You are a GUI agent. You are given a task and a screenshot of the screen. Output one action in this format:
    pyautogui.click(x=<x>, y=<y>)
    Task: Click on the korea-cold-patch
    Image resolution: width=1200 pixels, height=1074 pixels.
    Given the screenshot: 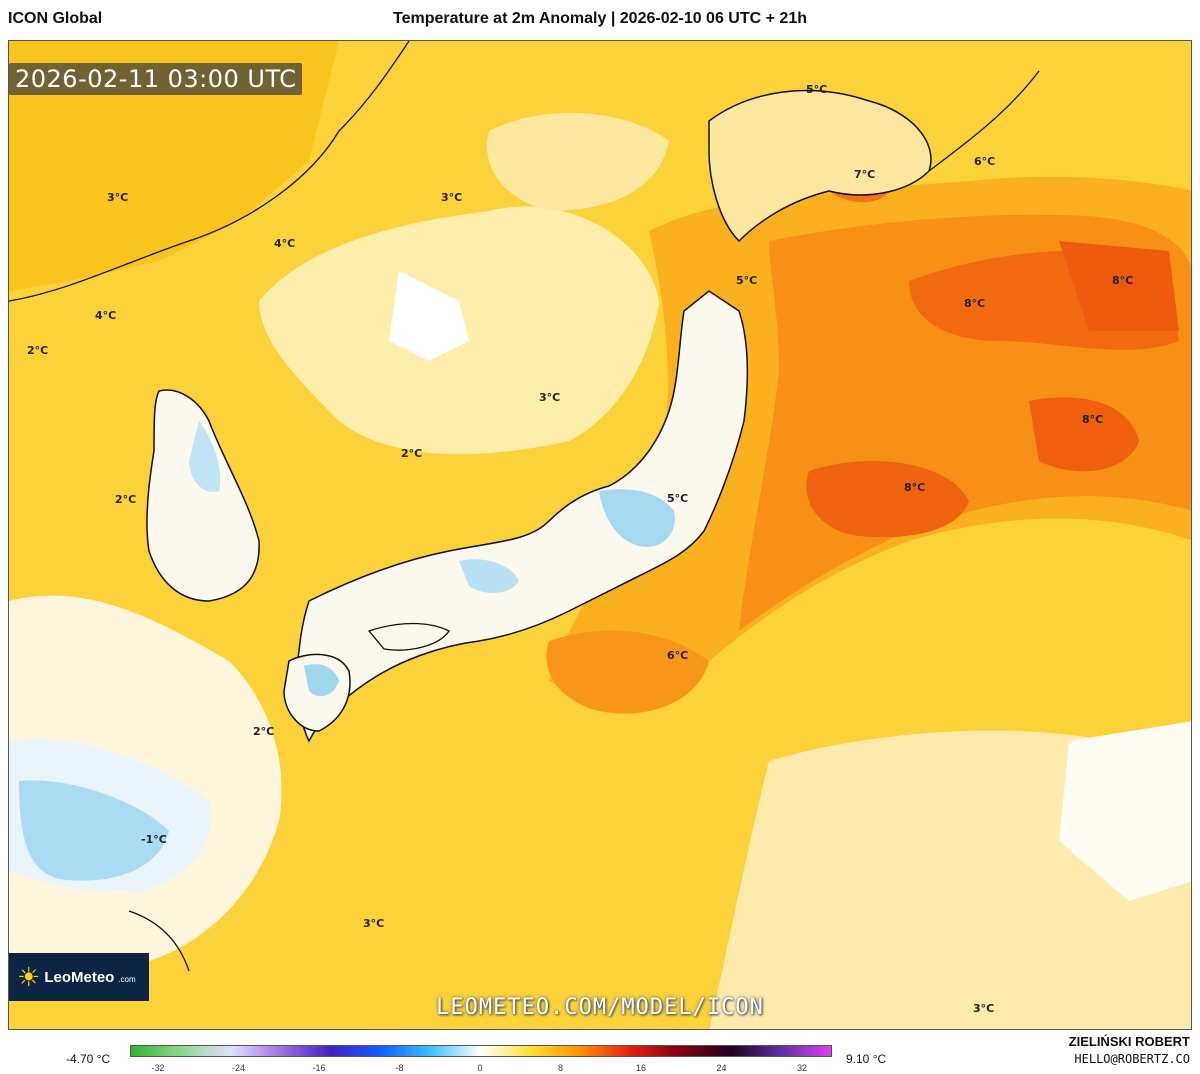 What is the action you would take?
    pyautogui.click(x=205, y=456)
    